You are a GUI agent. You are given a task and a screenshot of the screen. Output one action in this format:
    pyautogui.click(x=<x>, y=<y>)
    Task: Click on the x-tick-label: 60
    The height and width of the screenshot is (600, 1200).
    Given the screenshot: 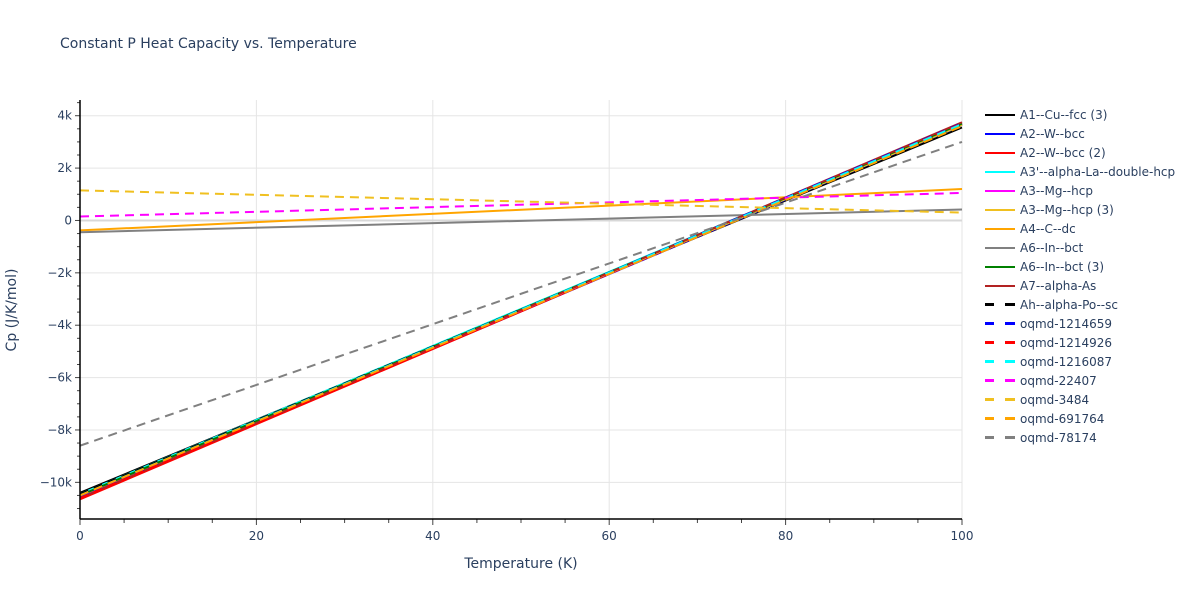 What is the action you would take?
    pyautogui.click(x=609, y=536)
    